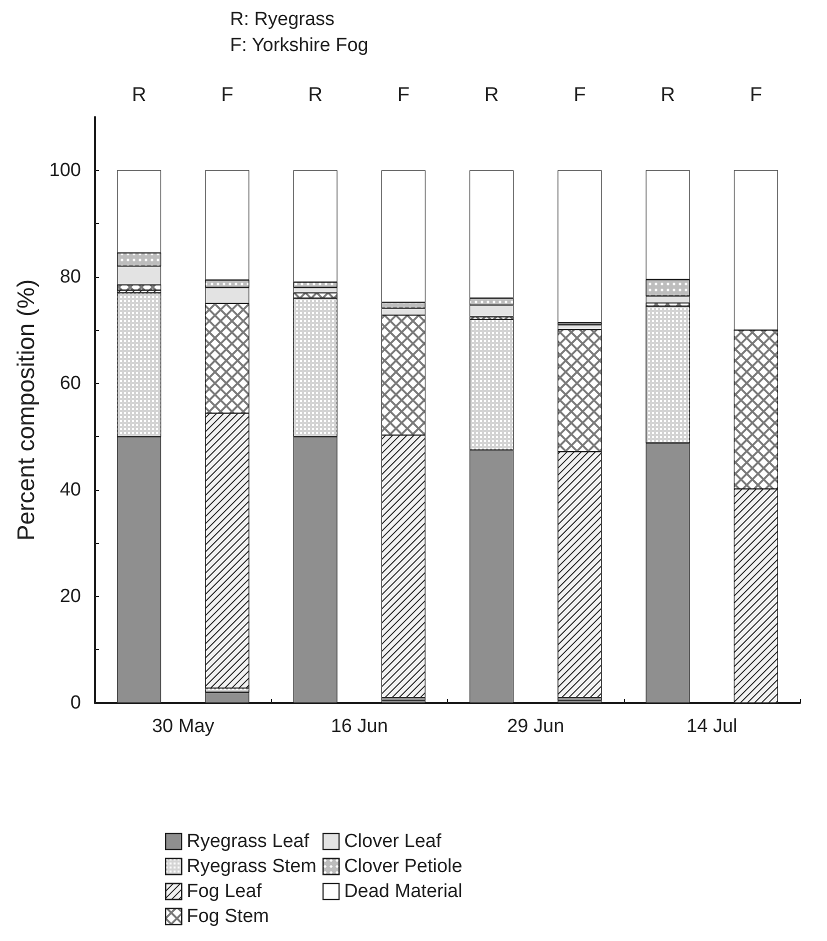 This screenshot has width=827, height=941. I want to click on legend-label: Ryegrass Stem, so click(251, 866).